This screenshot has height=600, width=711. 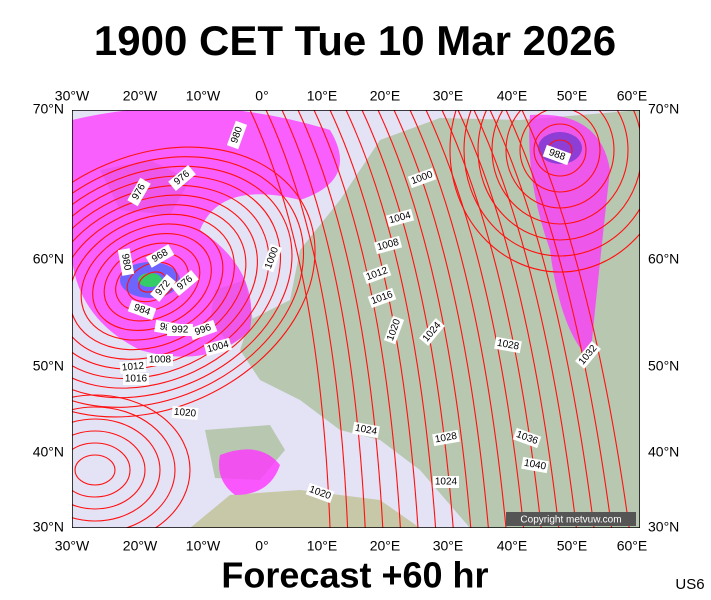 I want to click on lat-label-left: 40°N, so click(x=48, y=452).